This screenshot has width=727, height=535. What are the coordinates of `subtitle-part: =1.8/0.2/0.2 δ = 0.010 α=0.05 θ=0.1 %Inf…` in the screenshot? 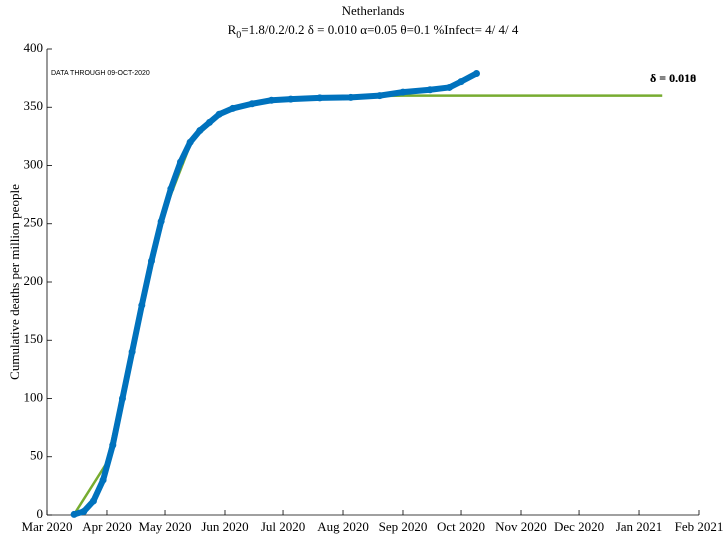 It's located at (380, 29).